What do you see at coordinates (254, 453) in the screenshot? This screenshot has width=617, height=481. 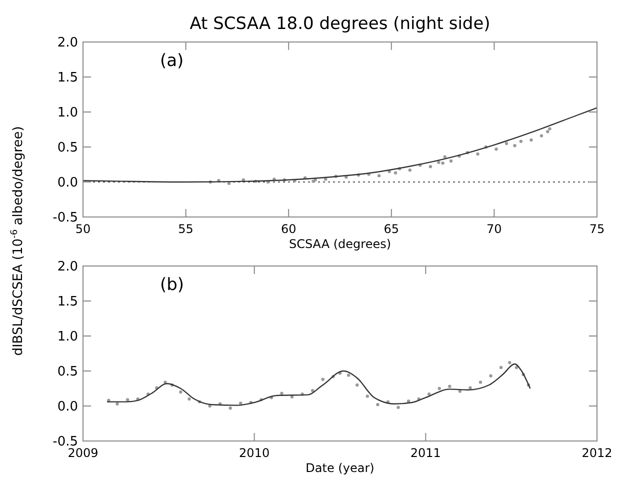 I see `x-tick-label: 2010` at bounding box center [254, 453].